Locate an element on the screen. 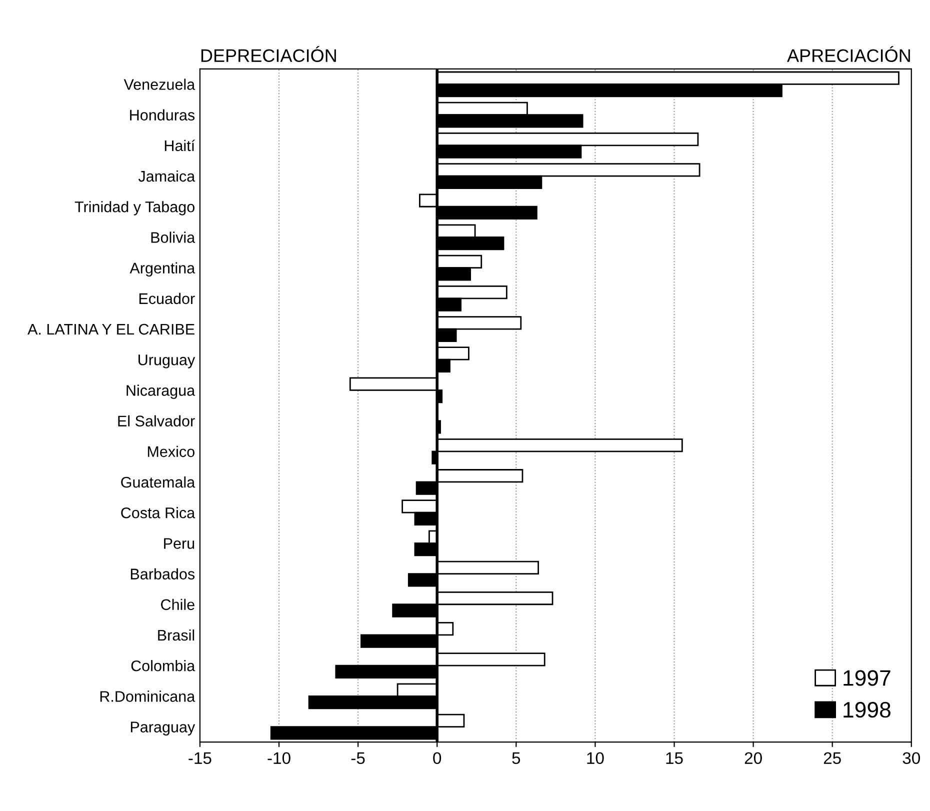 This screenshot has width=930, height=811. y-tick-label: Uruguay is located at coordinates (167, 361).